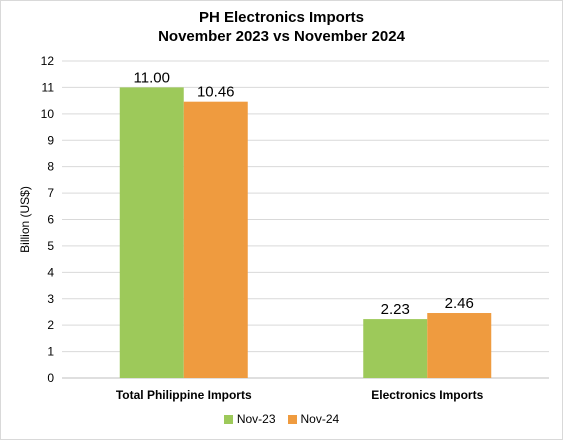 Image resolution: width=563 pixels, height=440 pixels. What do you see at coordinates (256, 419) in the screenshot?
I see `legend-label-nov-23: Nov-23` at bounding box center [256, 419].